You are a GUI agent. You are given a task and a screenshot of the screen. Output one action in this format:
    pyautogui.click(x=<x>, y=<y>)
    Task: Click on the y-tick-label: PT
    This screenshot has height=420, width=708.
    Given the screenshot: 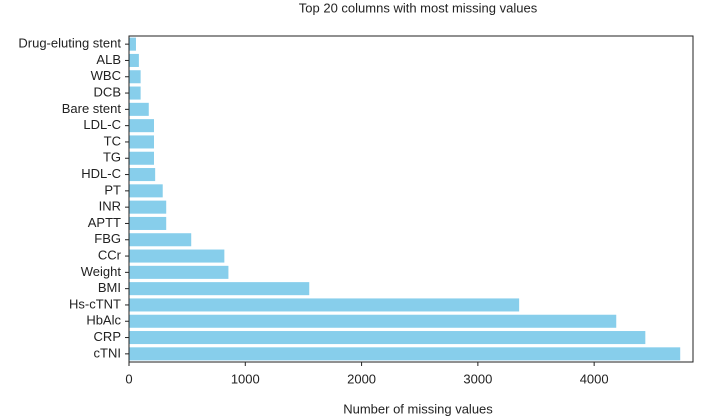 What is the action you would take?
    pyautogui.click(x=112, y=189)
    